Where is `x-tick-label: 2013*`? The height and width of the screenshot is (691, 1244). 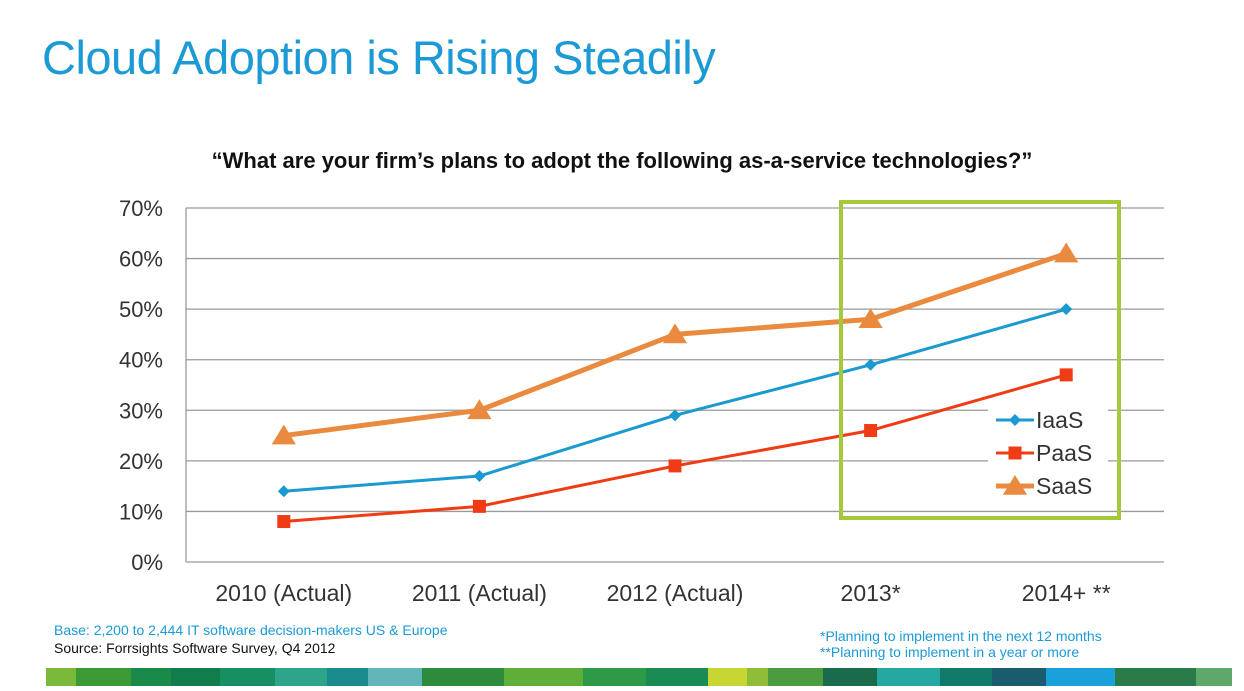
x-tick-label: 2013* is located at coordinates (871, 593).